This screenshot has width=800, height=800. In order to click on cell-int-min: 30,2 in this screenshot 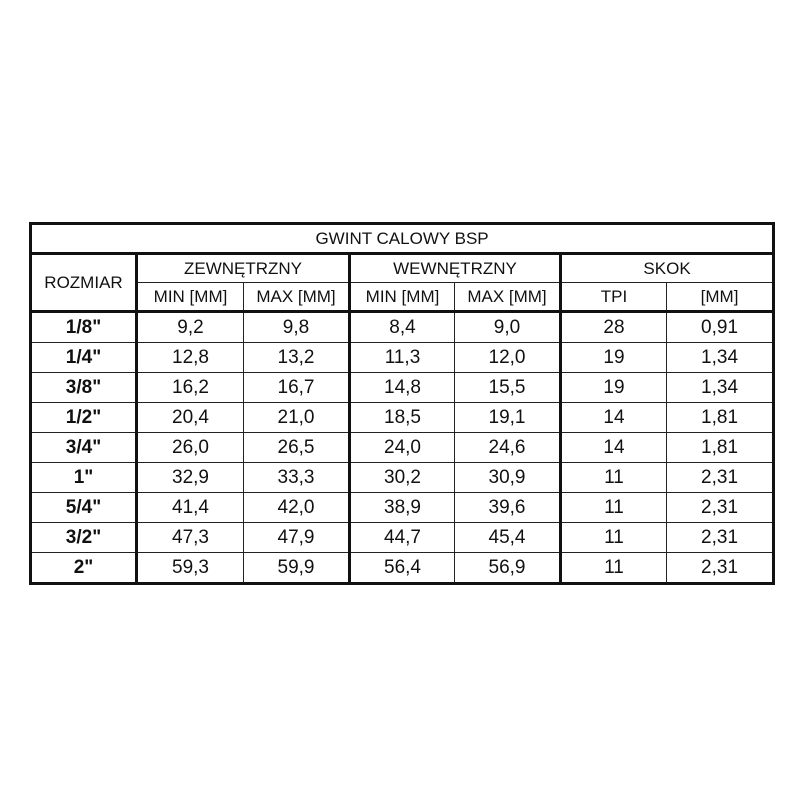, I will do `click(401, 477)`.